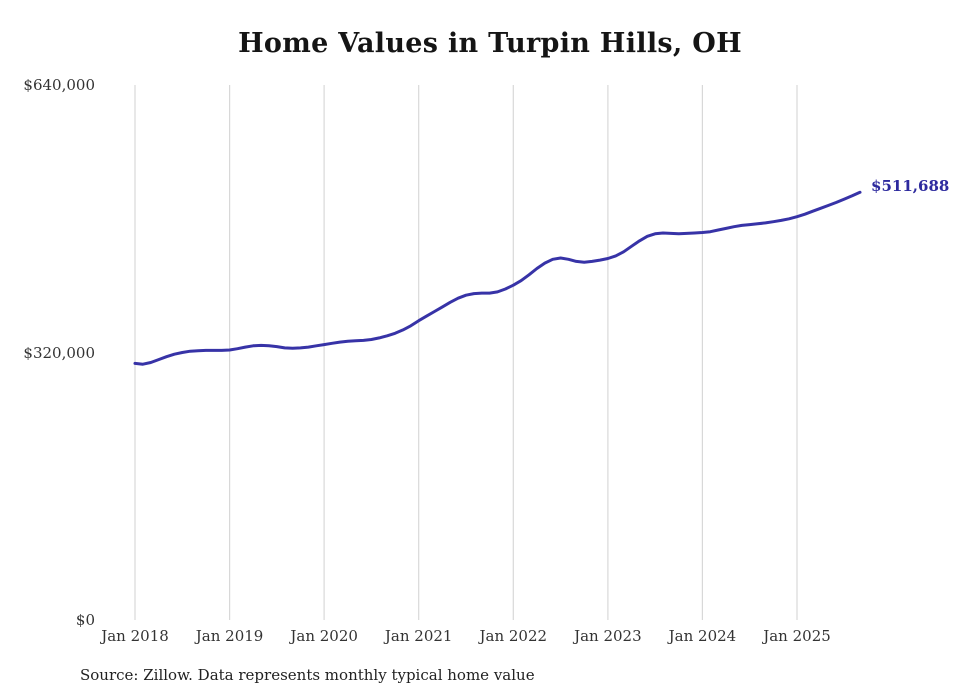  What do you see at coordinates (85, 620) in the screenshot?
I see `y-axis-tick-label-0: $0` at bounding box center [85, 620].